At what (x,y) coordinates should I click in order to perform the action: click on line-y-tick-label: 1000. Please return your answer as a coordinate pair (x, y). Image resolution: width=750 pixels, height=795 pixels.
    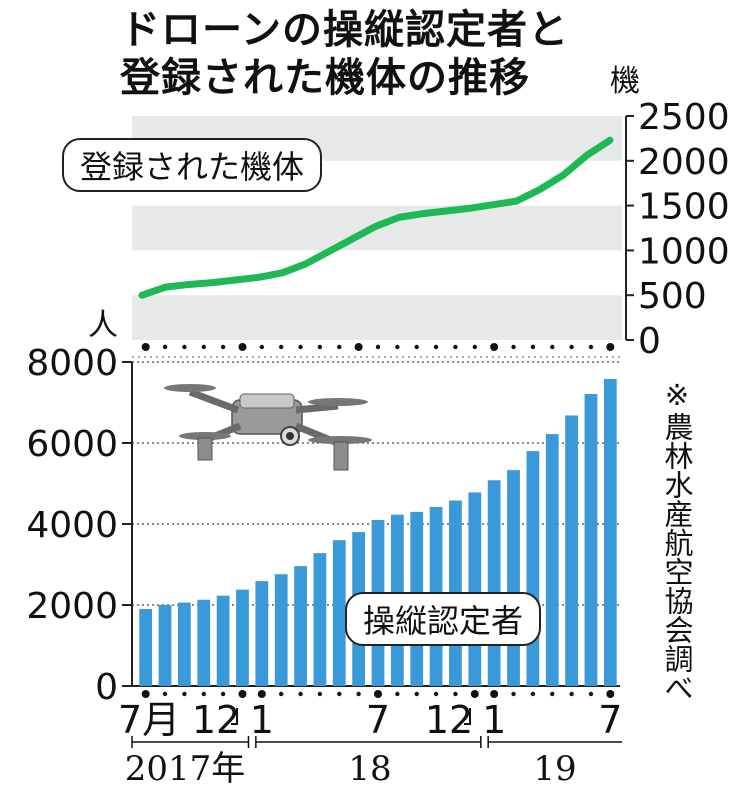
    Looking at the image, I should click on (684, 251).